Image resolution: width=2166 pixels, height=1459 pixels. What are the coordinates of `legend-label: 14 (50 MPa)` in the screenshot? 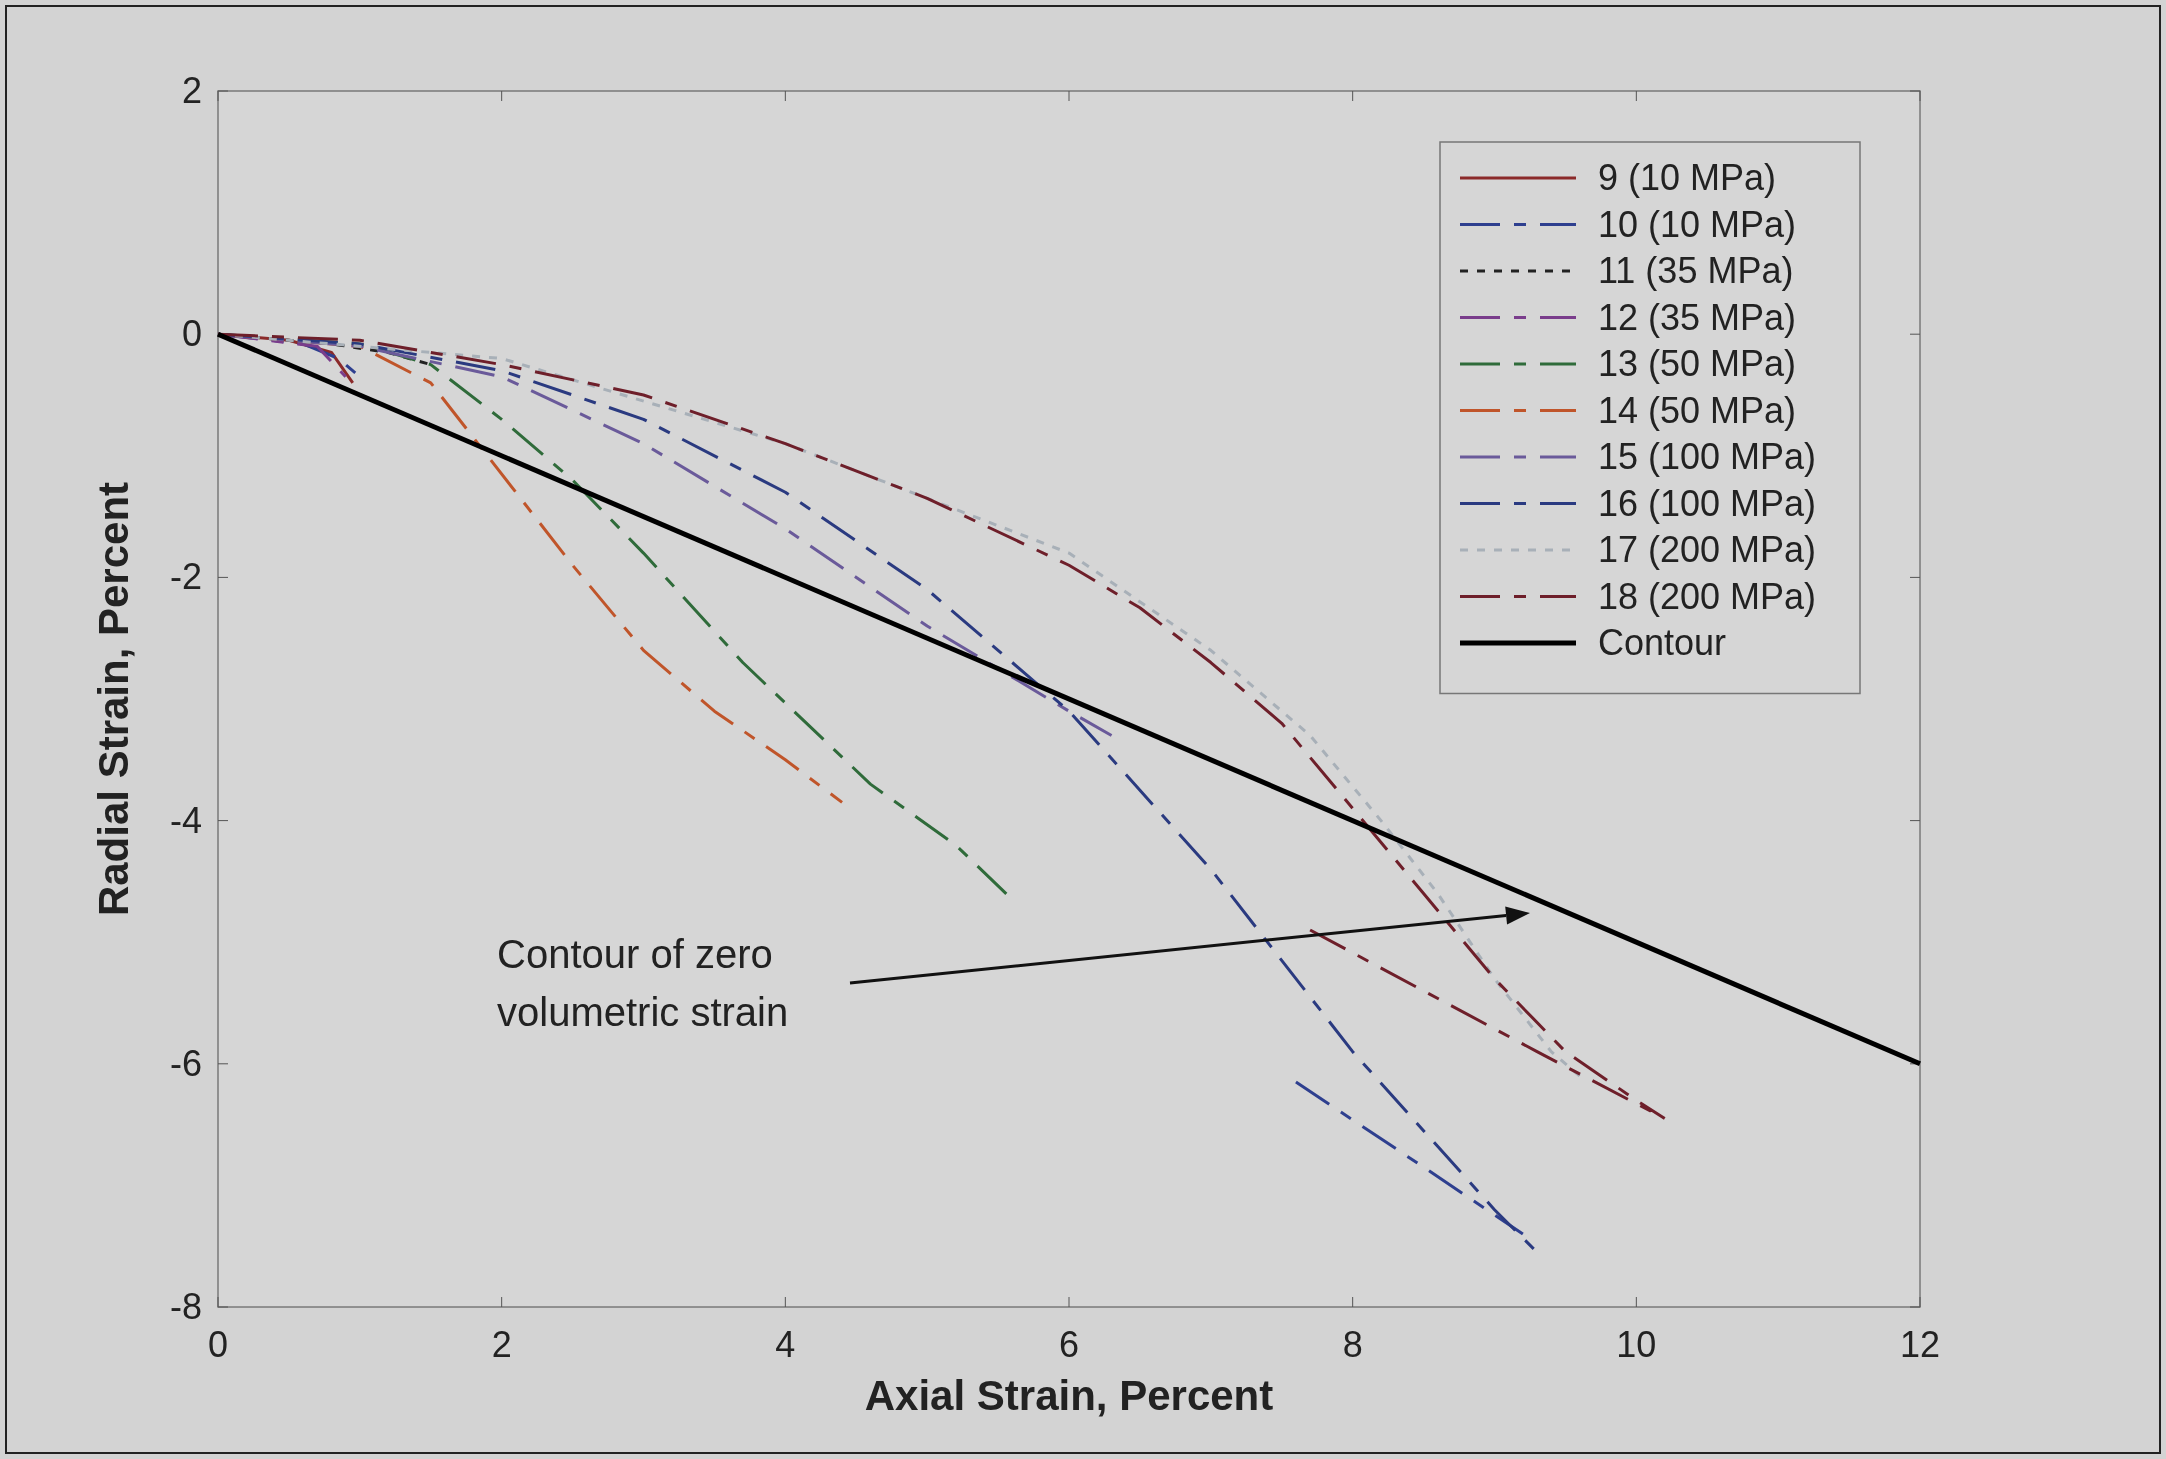 It's located at (1697, 410).